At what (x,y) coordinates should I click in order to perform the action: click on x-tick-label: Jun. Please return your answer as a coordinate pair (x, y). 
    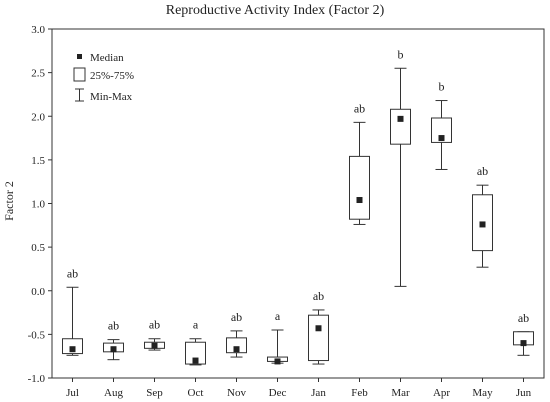
    Looking at the image, I should click on (524, 393).